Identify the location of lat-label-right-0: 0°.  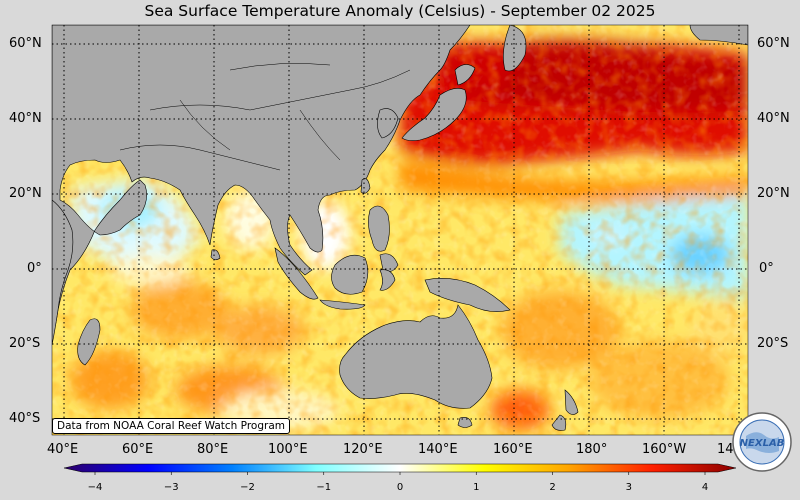
(766, 268).